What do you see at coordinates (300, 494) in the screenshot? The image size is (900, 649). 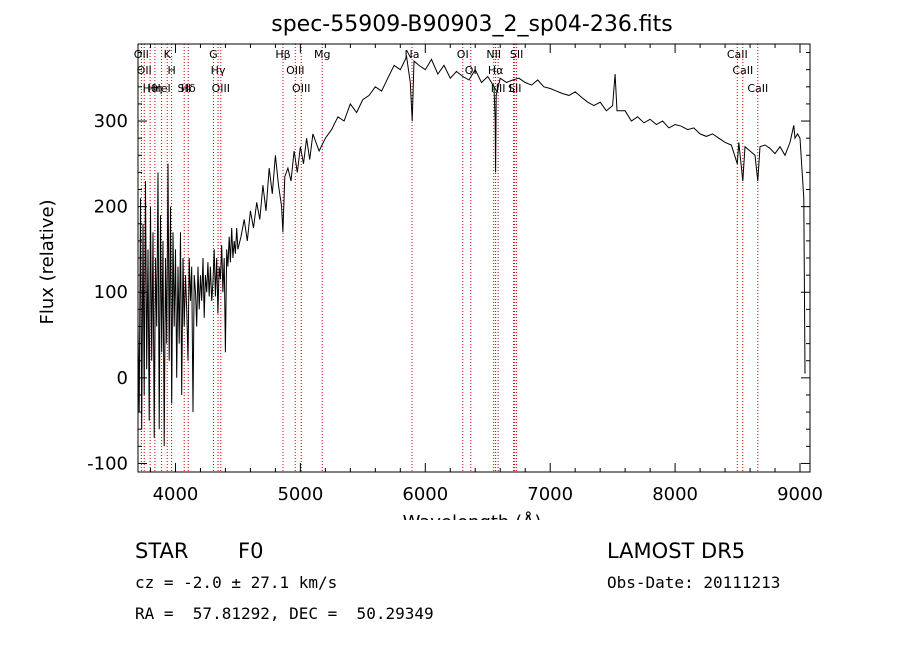 I see `x-tick-label: 5000` at bounding box center [300, 494].